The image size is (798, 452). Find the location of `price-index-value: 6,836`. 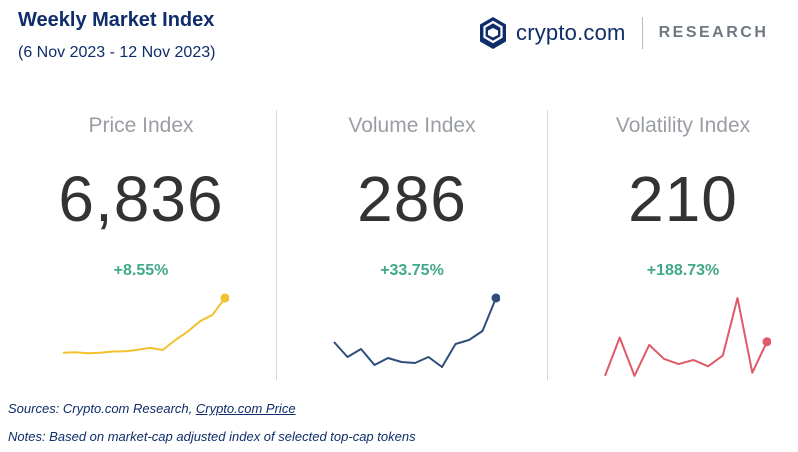

price-index-value: 6,836 is located at coordinates (141, 199).